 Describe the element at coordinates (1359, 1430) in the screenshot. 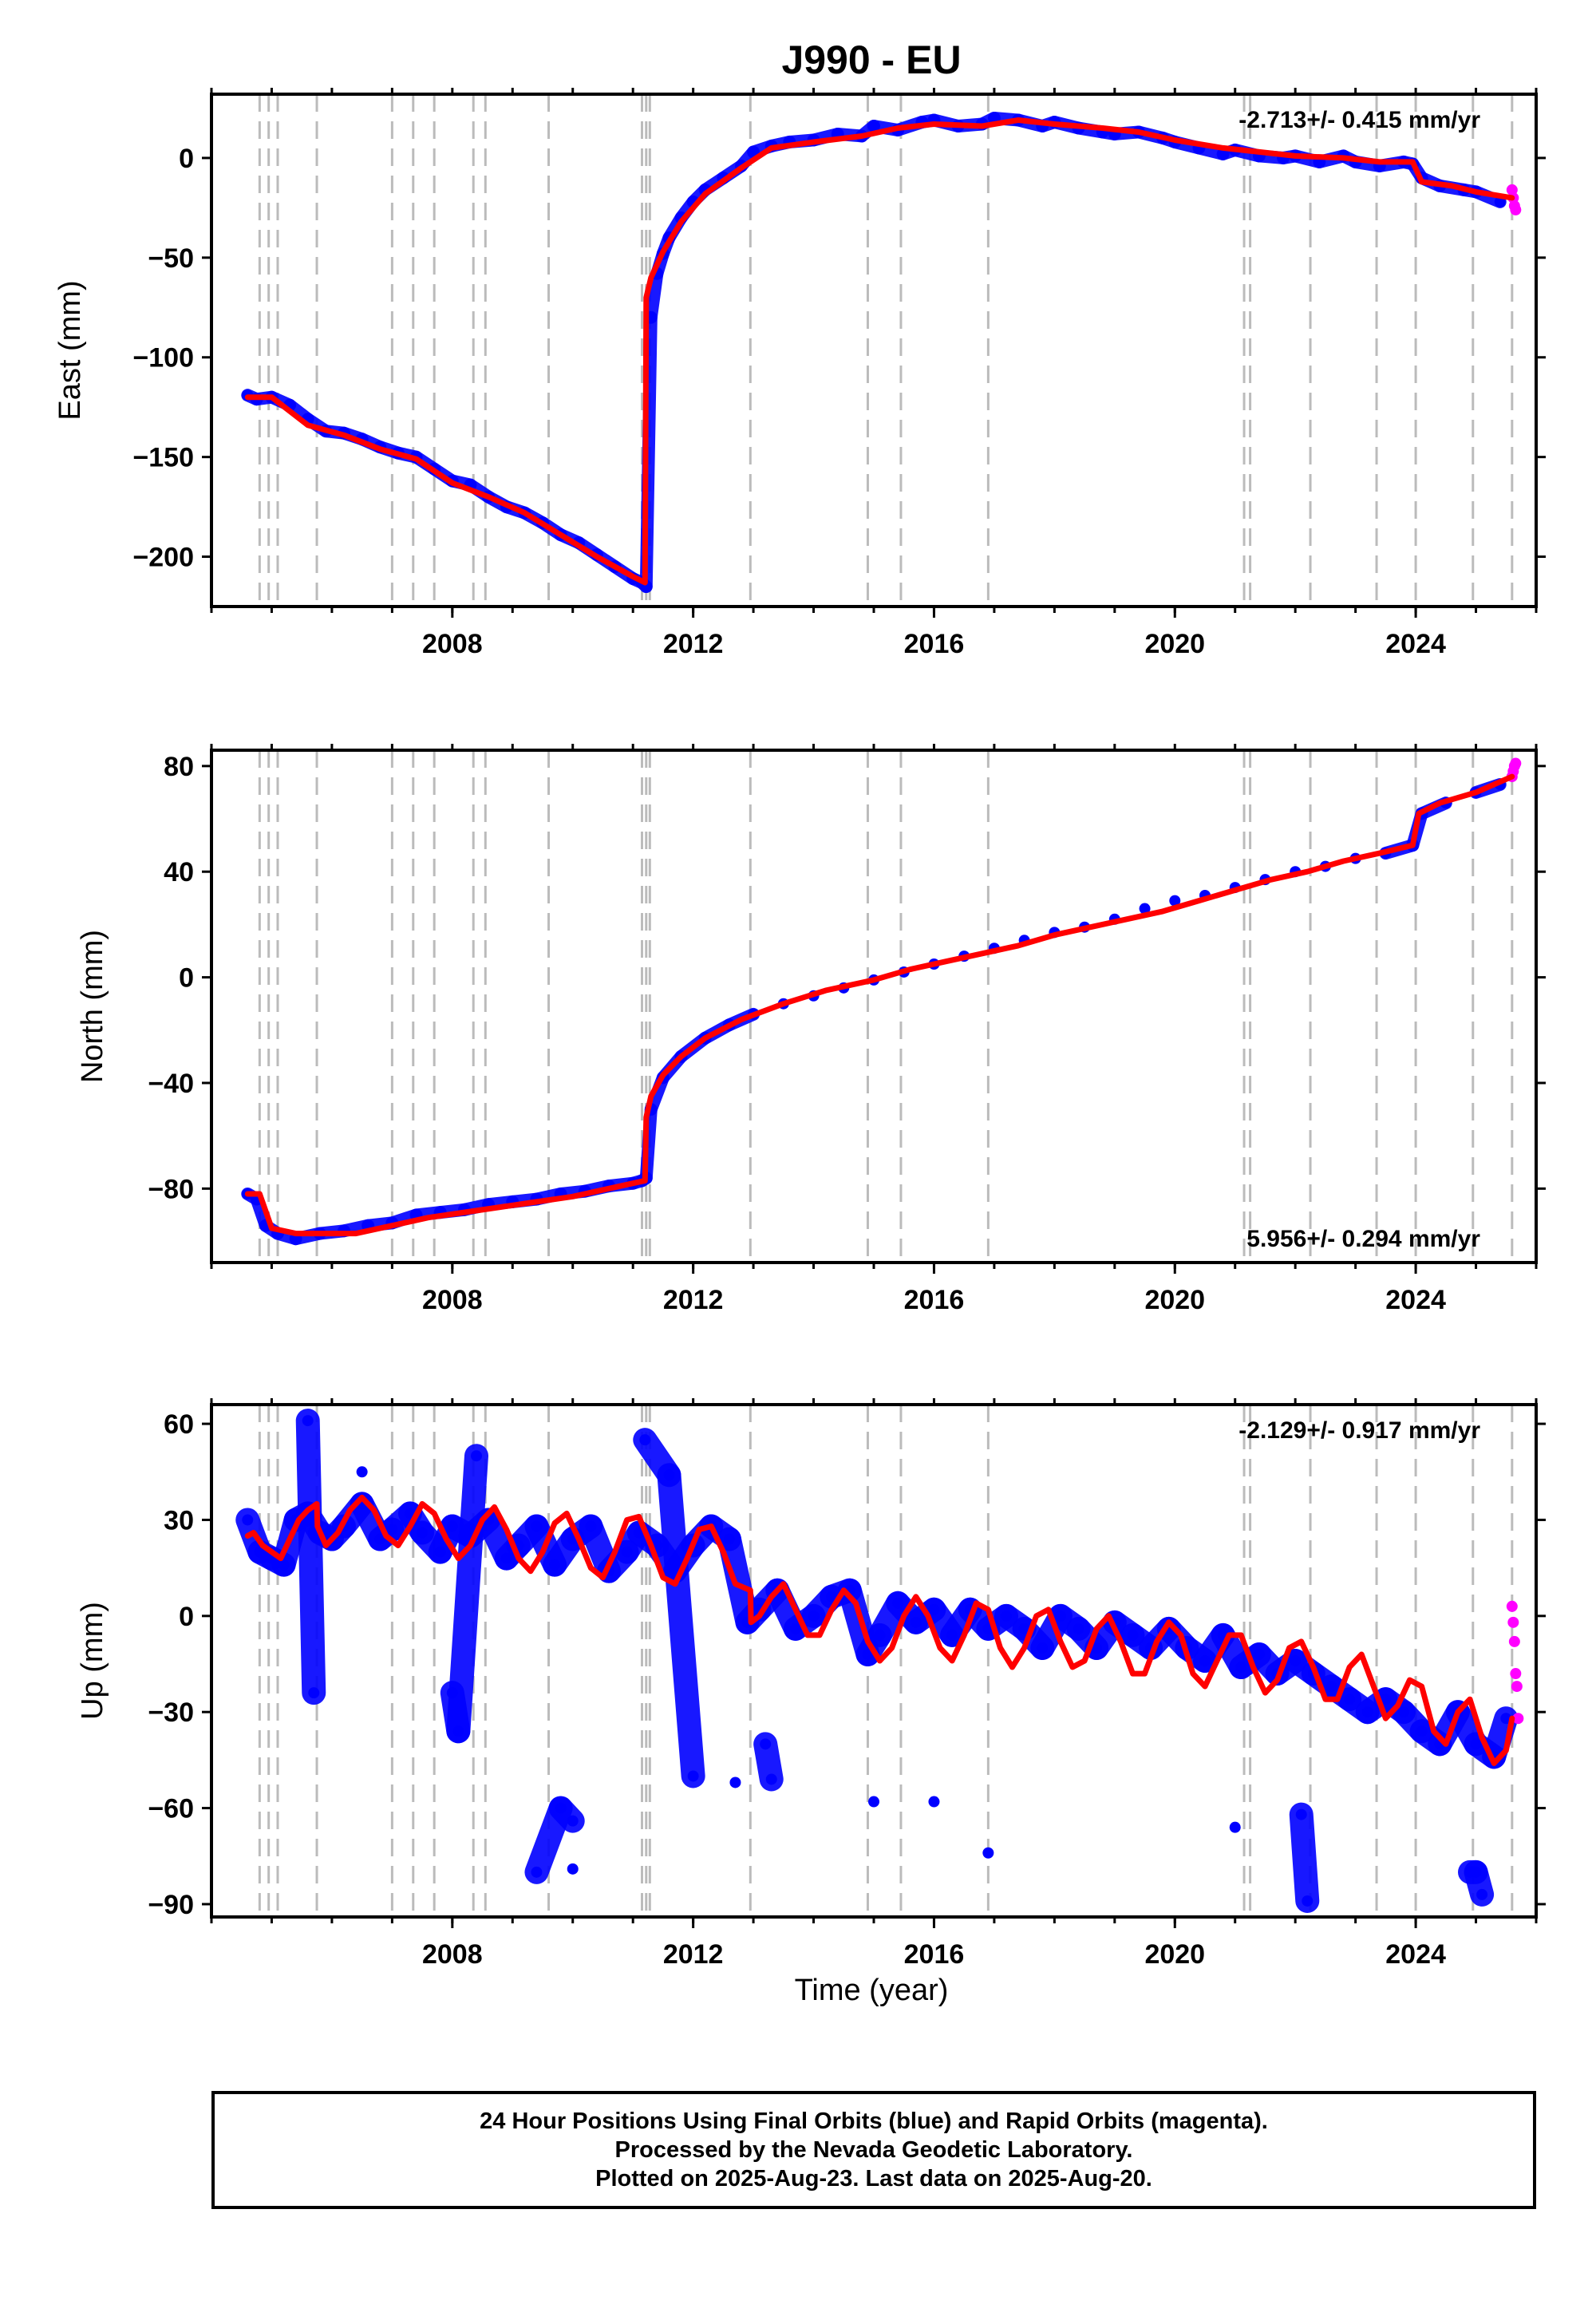

I see `up-rate-label: -2.129+/- 0.917 mm/yr` at that location.